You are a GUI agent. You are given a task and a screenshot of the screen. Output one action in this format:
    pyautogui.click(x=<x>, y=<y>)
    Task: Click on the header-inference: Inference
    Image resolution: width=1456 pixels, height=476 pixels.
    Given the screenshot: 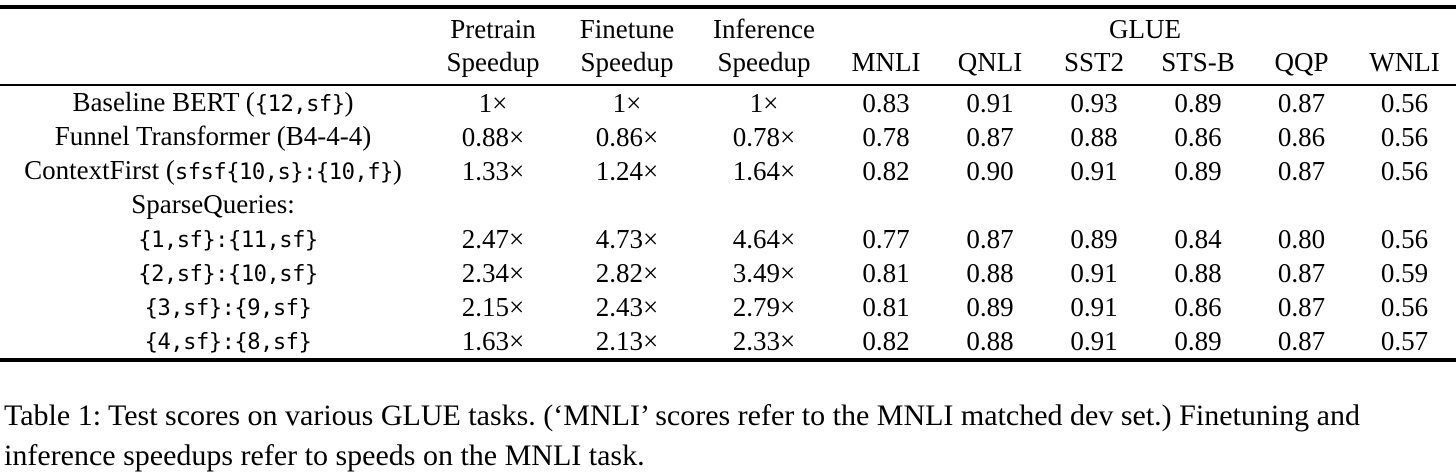 What is the action you would take?
    pyautogui.click(x=764, y=29)
    